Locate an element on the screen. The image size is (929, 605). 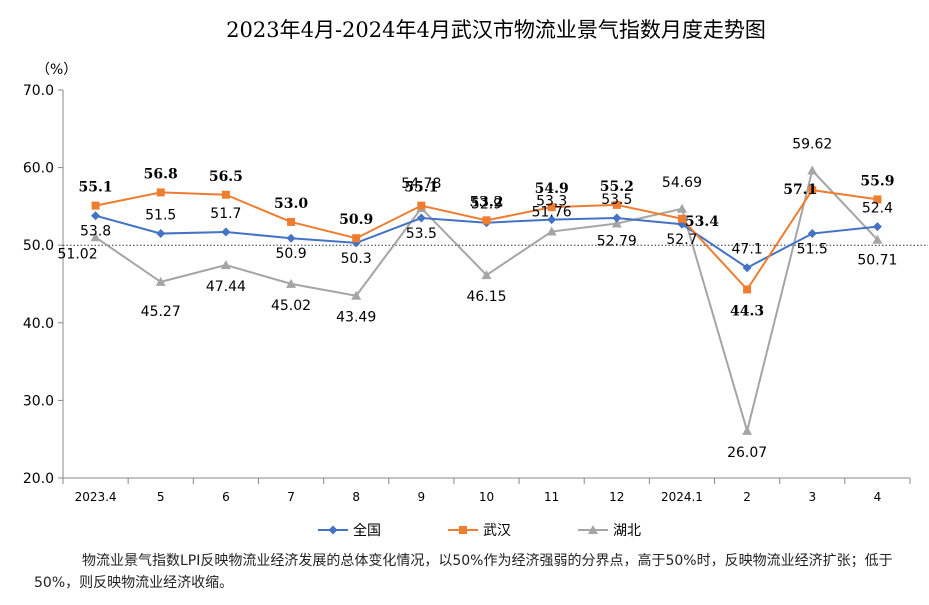
x-tick-label: 8 is located at coordinates (356, 497).